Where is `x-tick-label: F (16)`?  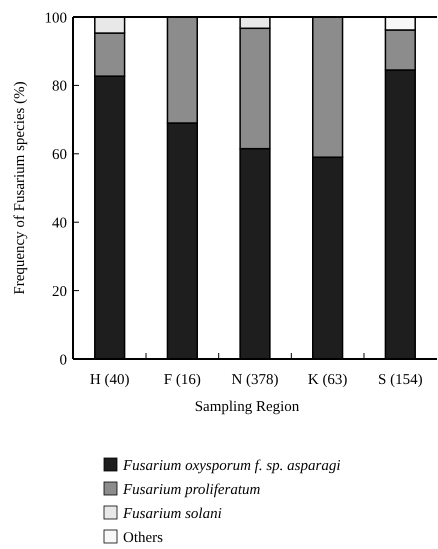
x-tick-label: F (16) is located at coordinates (182, 380).